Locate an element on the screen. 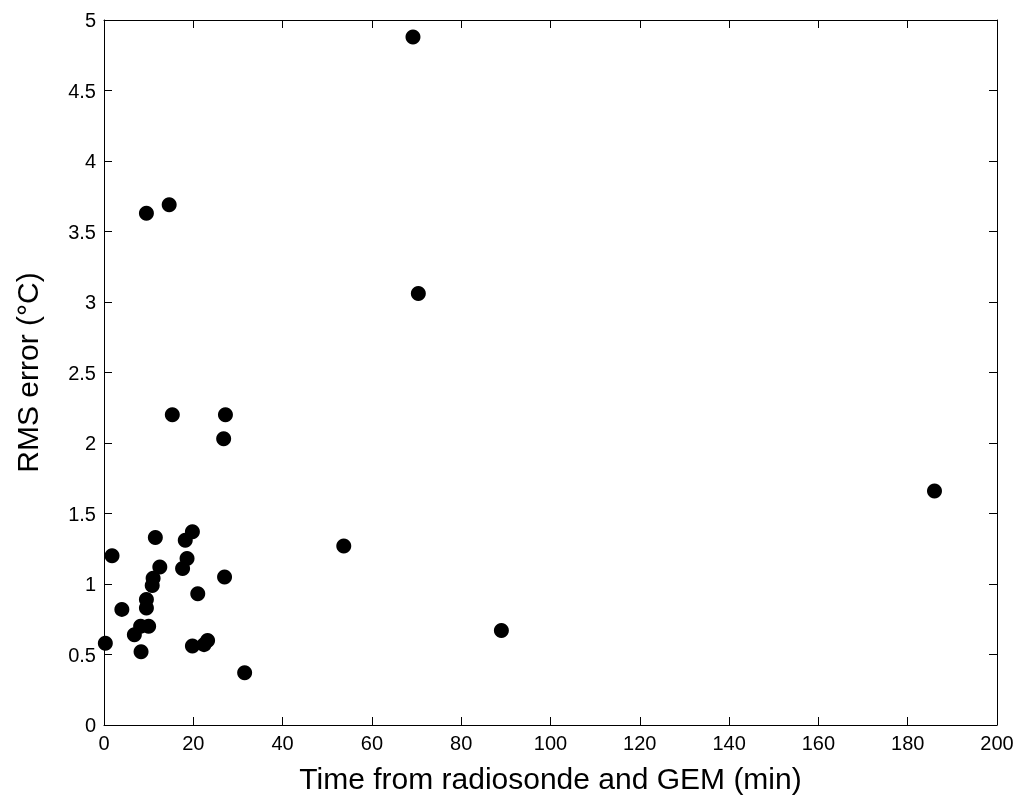  y-tick-label: 0.5 is located at coordinates (82, 654).